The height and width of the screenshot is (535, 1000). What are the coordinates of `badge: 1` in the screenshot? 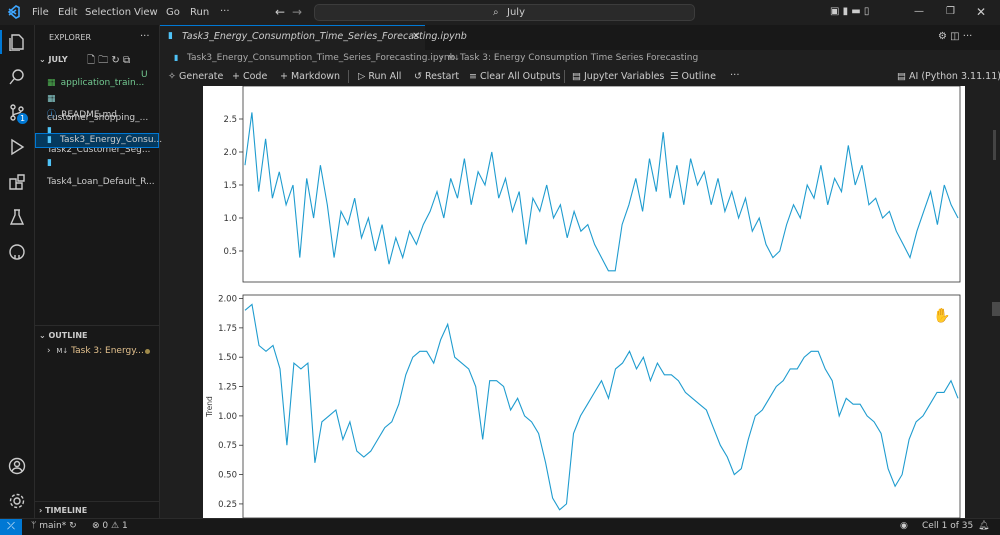 It's located at (22, 118).